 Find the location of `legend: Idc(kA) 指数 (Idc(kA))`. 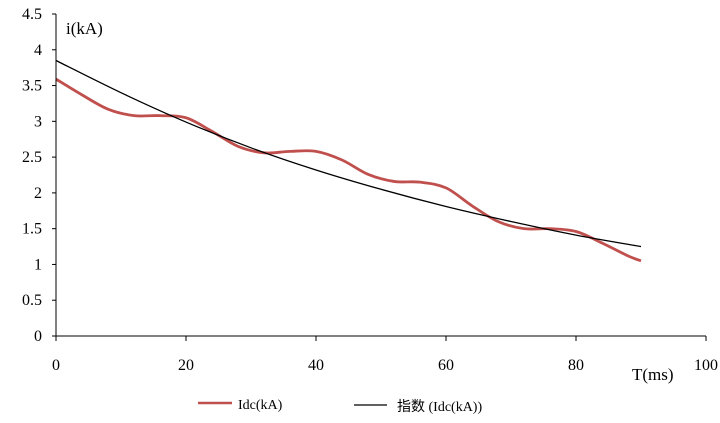

legend: Idc(kA) 指数 (Idc(kA)) is located at coordinates (340, 406).